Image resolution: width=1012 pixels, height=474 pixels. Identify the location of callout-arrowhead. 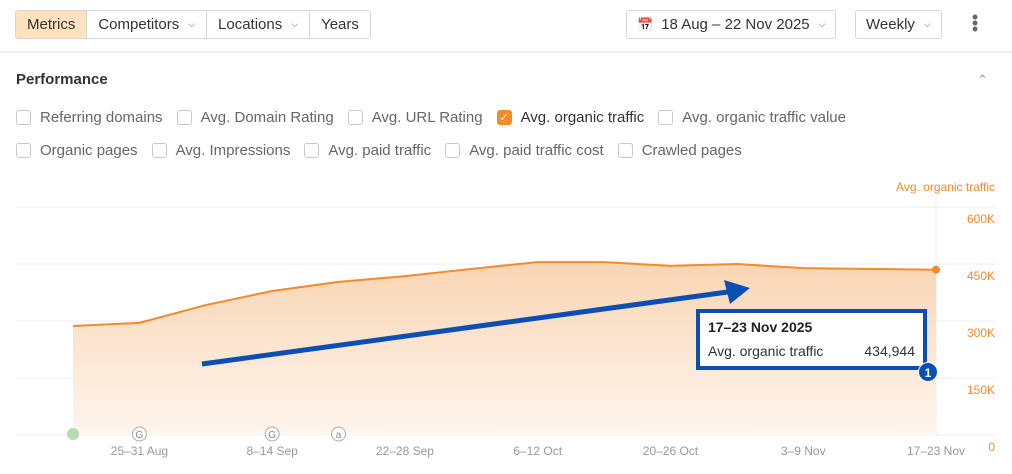
(737, 292).